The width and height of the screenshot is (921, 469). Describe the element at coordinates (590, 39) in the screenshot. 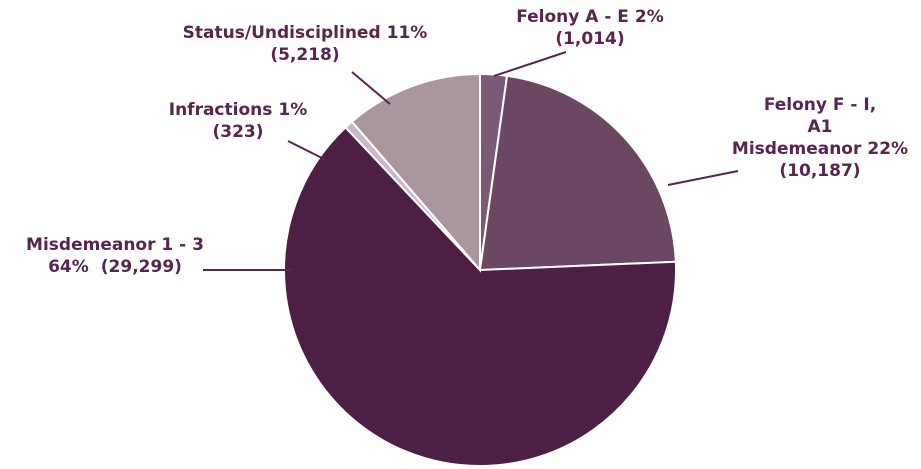

I see `count-label: (1,014)` at that location.